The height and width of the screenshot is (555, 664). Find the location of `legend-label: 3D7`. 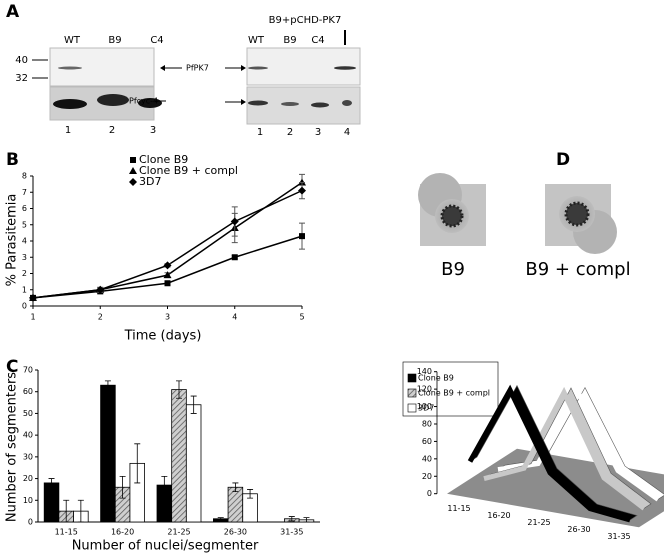

legend-label: 3D7 is located at coordinates (426, 408).